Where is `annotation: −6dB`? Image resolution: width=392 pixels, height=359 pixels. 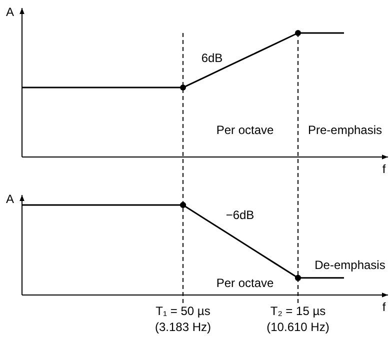
annotation: −6dB is located at coordinates (240, 215).